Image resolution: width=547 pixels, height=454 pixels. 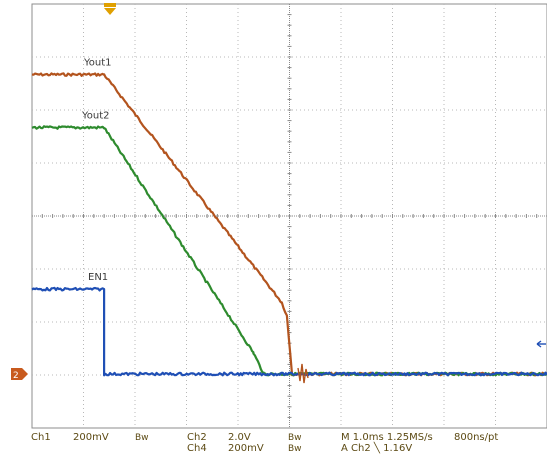 I want to click on ch1-bandwidth-limit: Bw, so click(x=142, y=438).